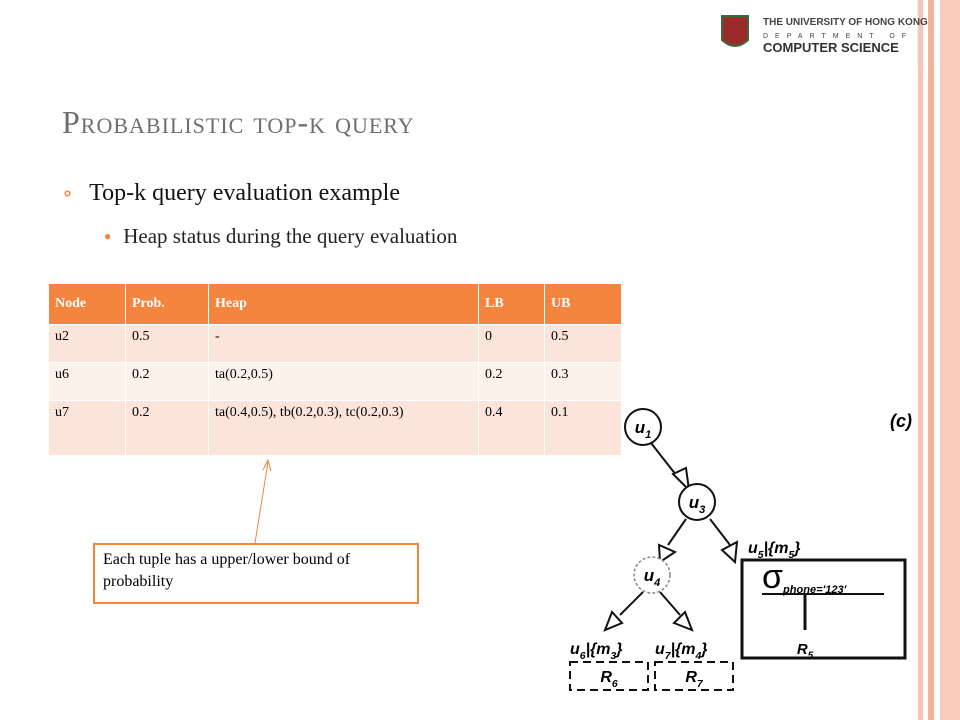 The width and height of the screenshot is (960, 720). I want to click on row: u2 0.5-0 0.5, so click(335, 343).